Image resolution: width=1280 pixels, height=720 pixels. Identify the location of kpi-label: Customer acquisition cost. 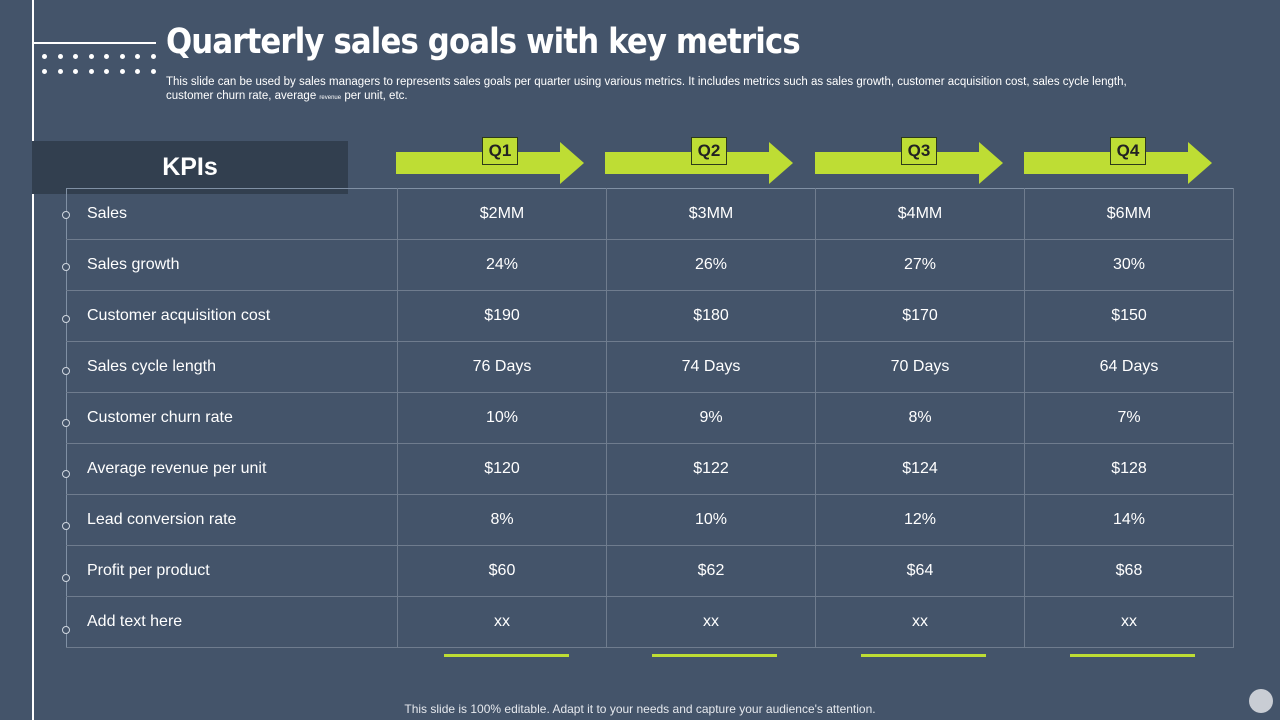
(232, 316).